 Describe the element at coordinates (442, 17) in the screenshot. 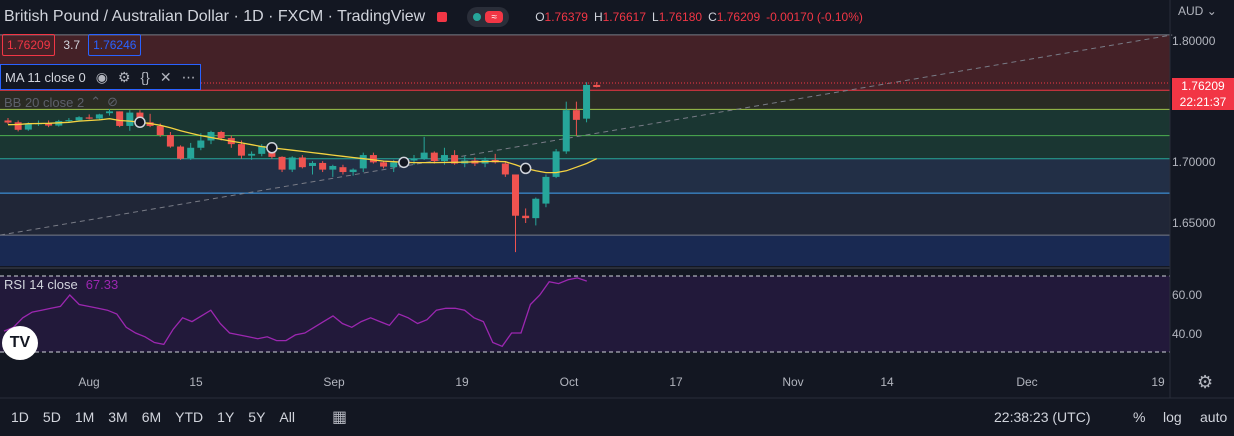

I see `flag-icon` at that location.